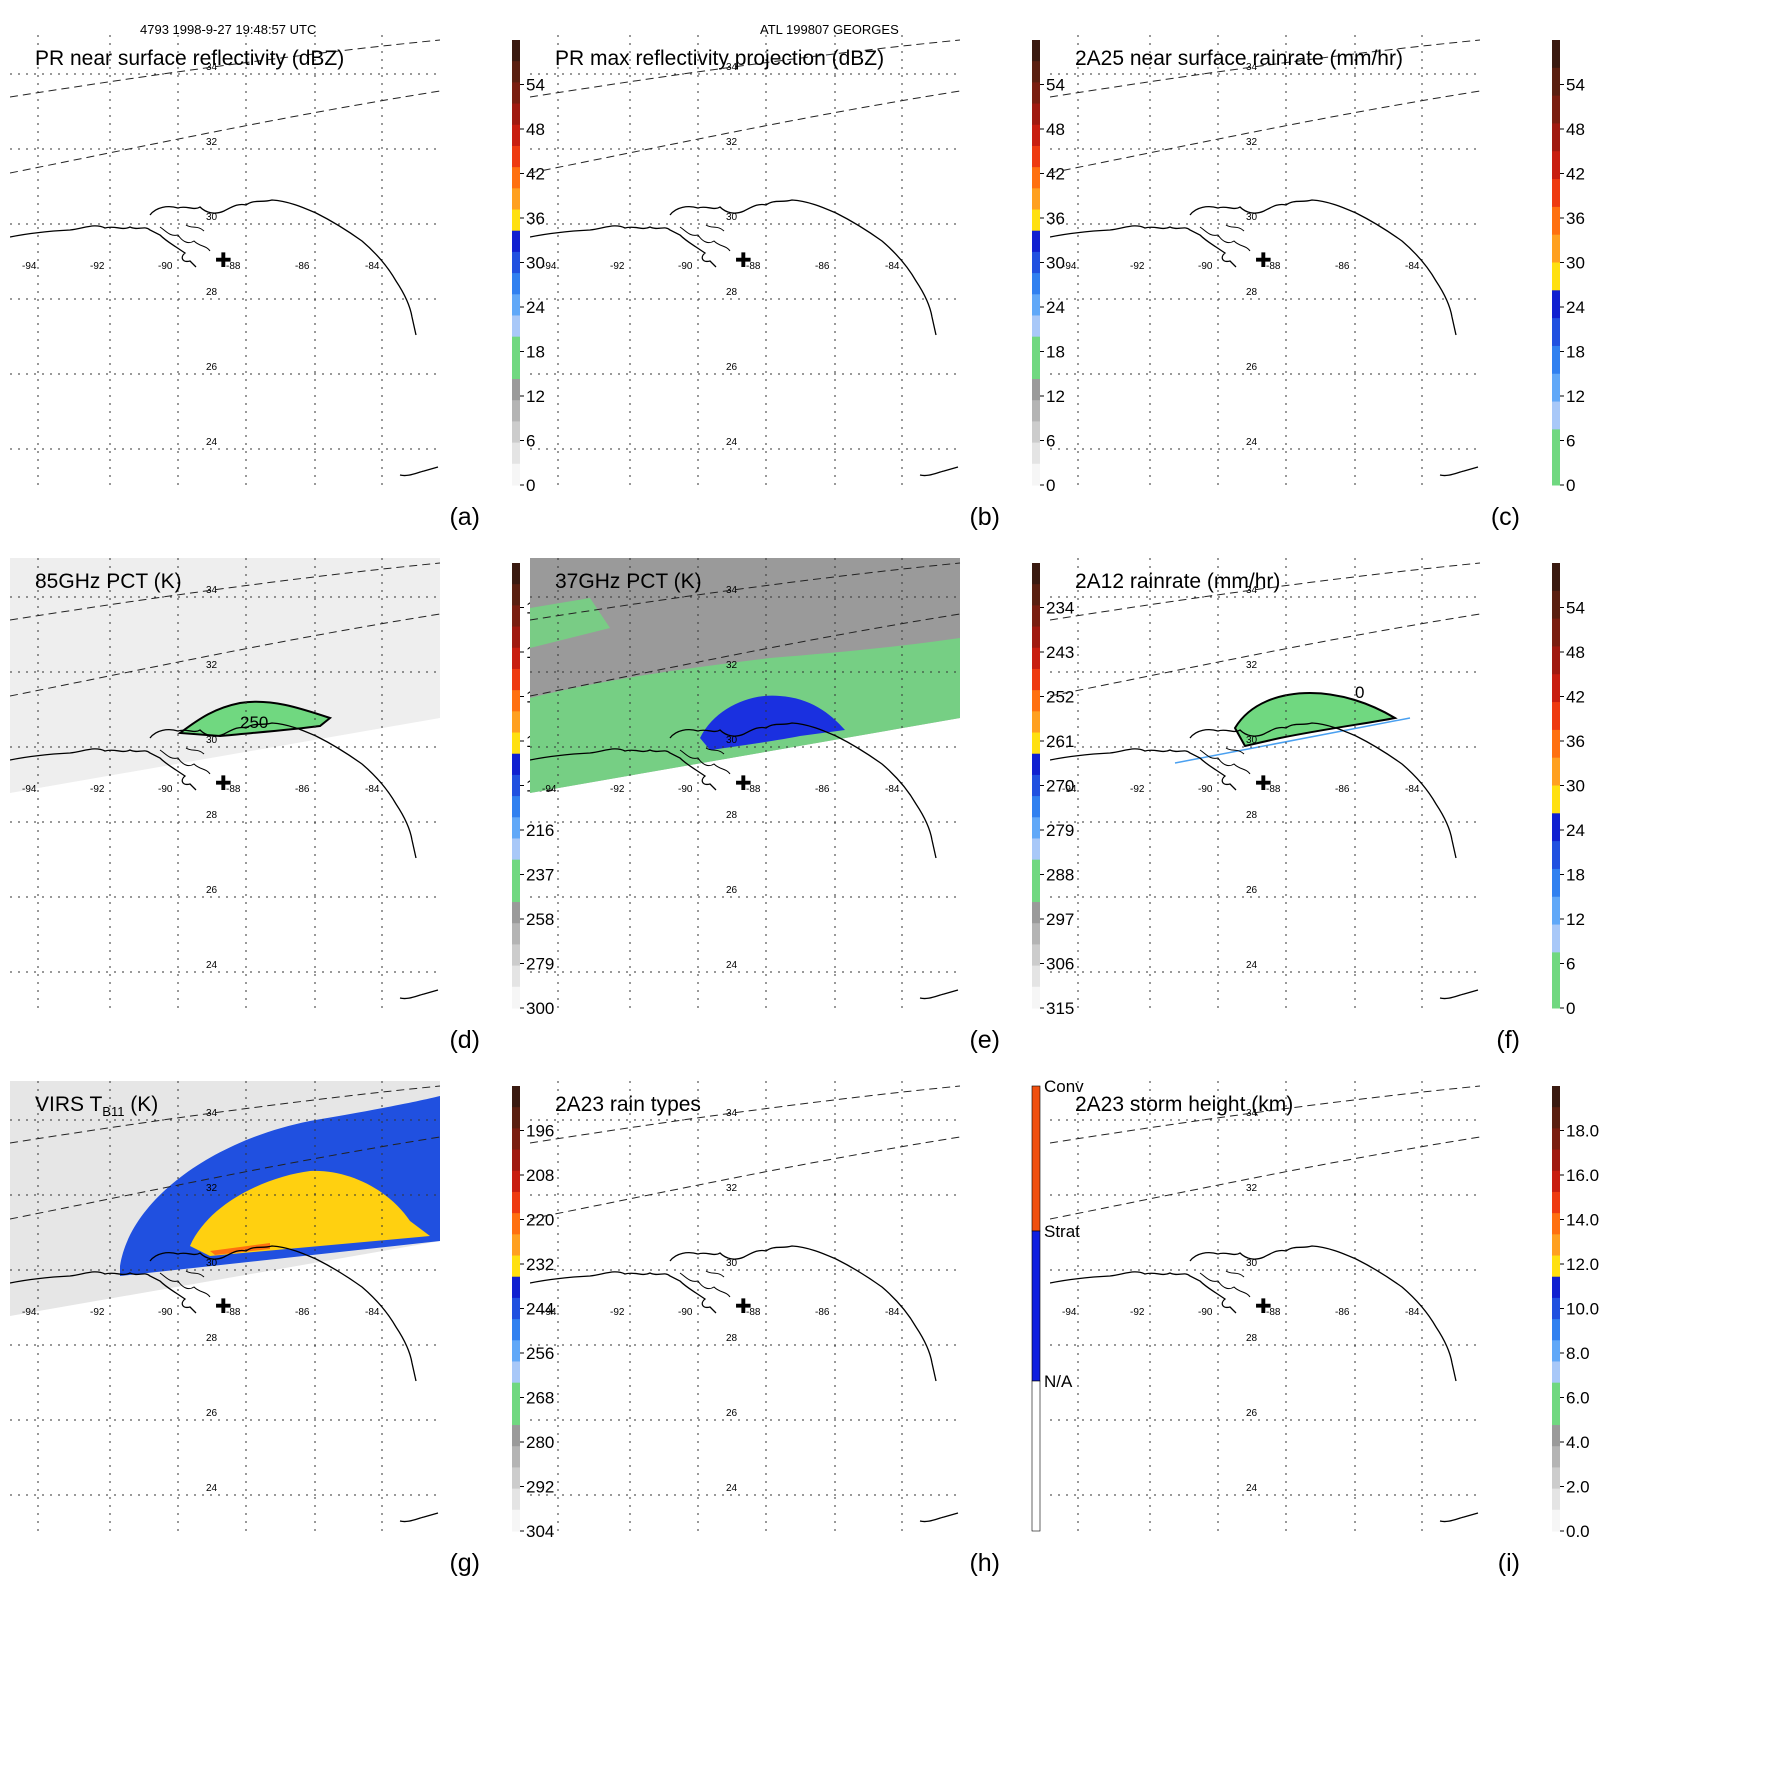 The image size is (1771, 1771). I want to click on colorbar: 18.0 16.0 14.0 12.0 10.0 8.0 6.0 4.0 2.0 0.0, so click(1582, 1346).